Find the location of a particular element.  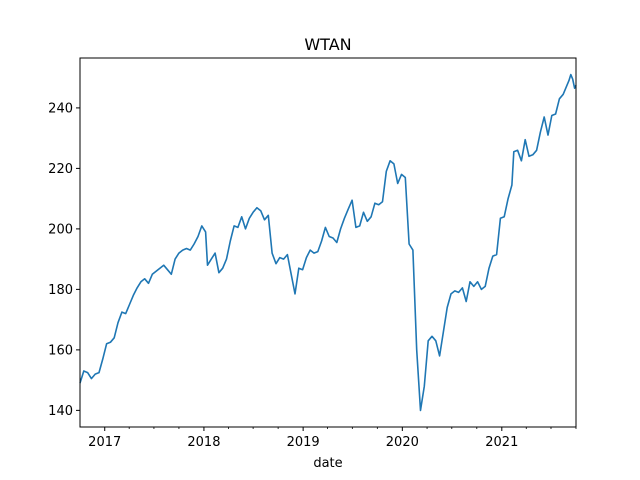

y-tick-label: 160 is located at coordinates (60, 350).